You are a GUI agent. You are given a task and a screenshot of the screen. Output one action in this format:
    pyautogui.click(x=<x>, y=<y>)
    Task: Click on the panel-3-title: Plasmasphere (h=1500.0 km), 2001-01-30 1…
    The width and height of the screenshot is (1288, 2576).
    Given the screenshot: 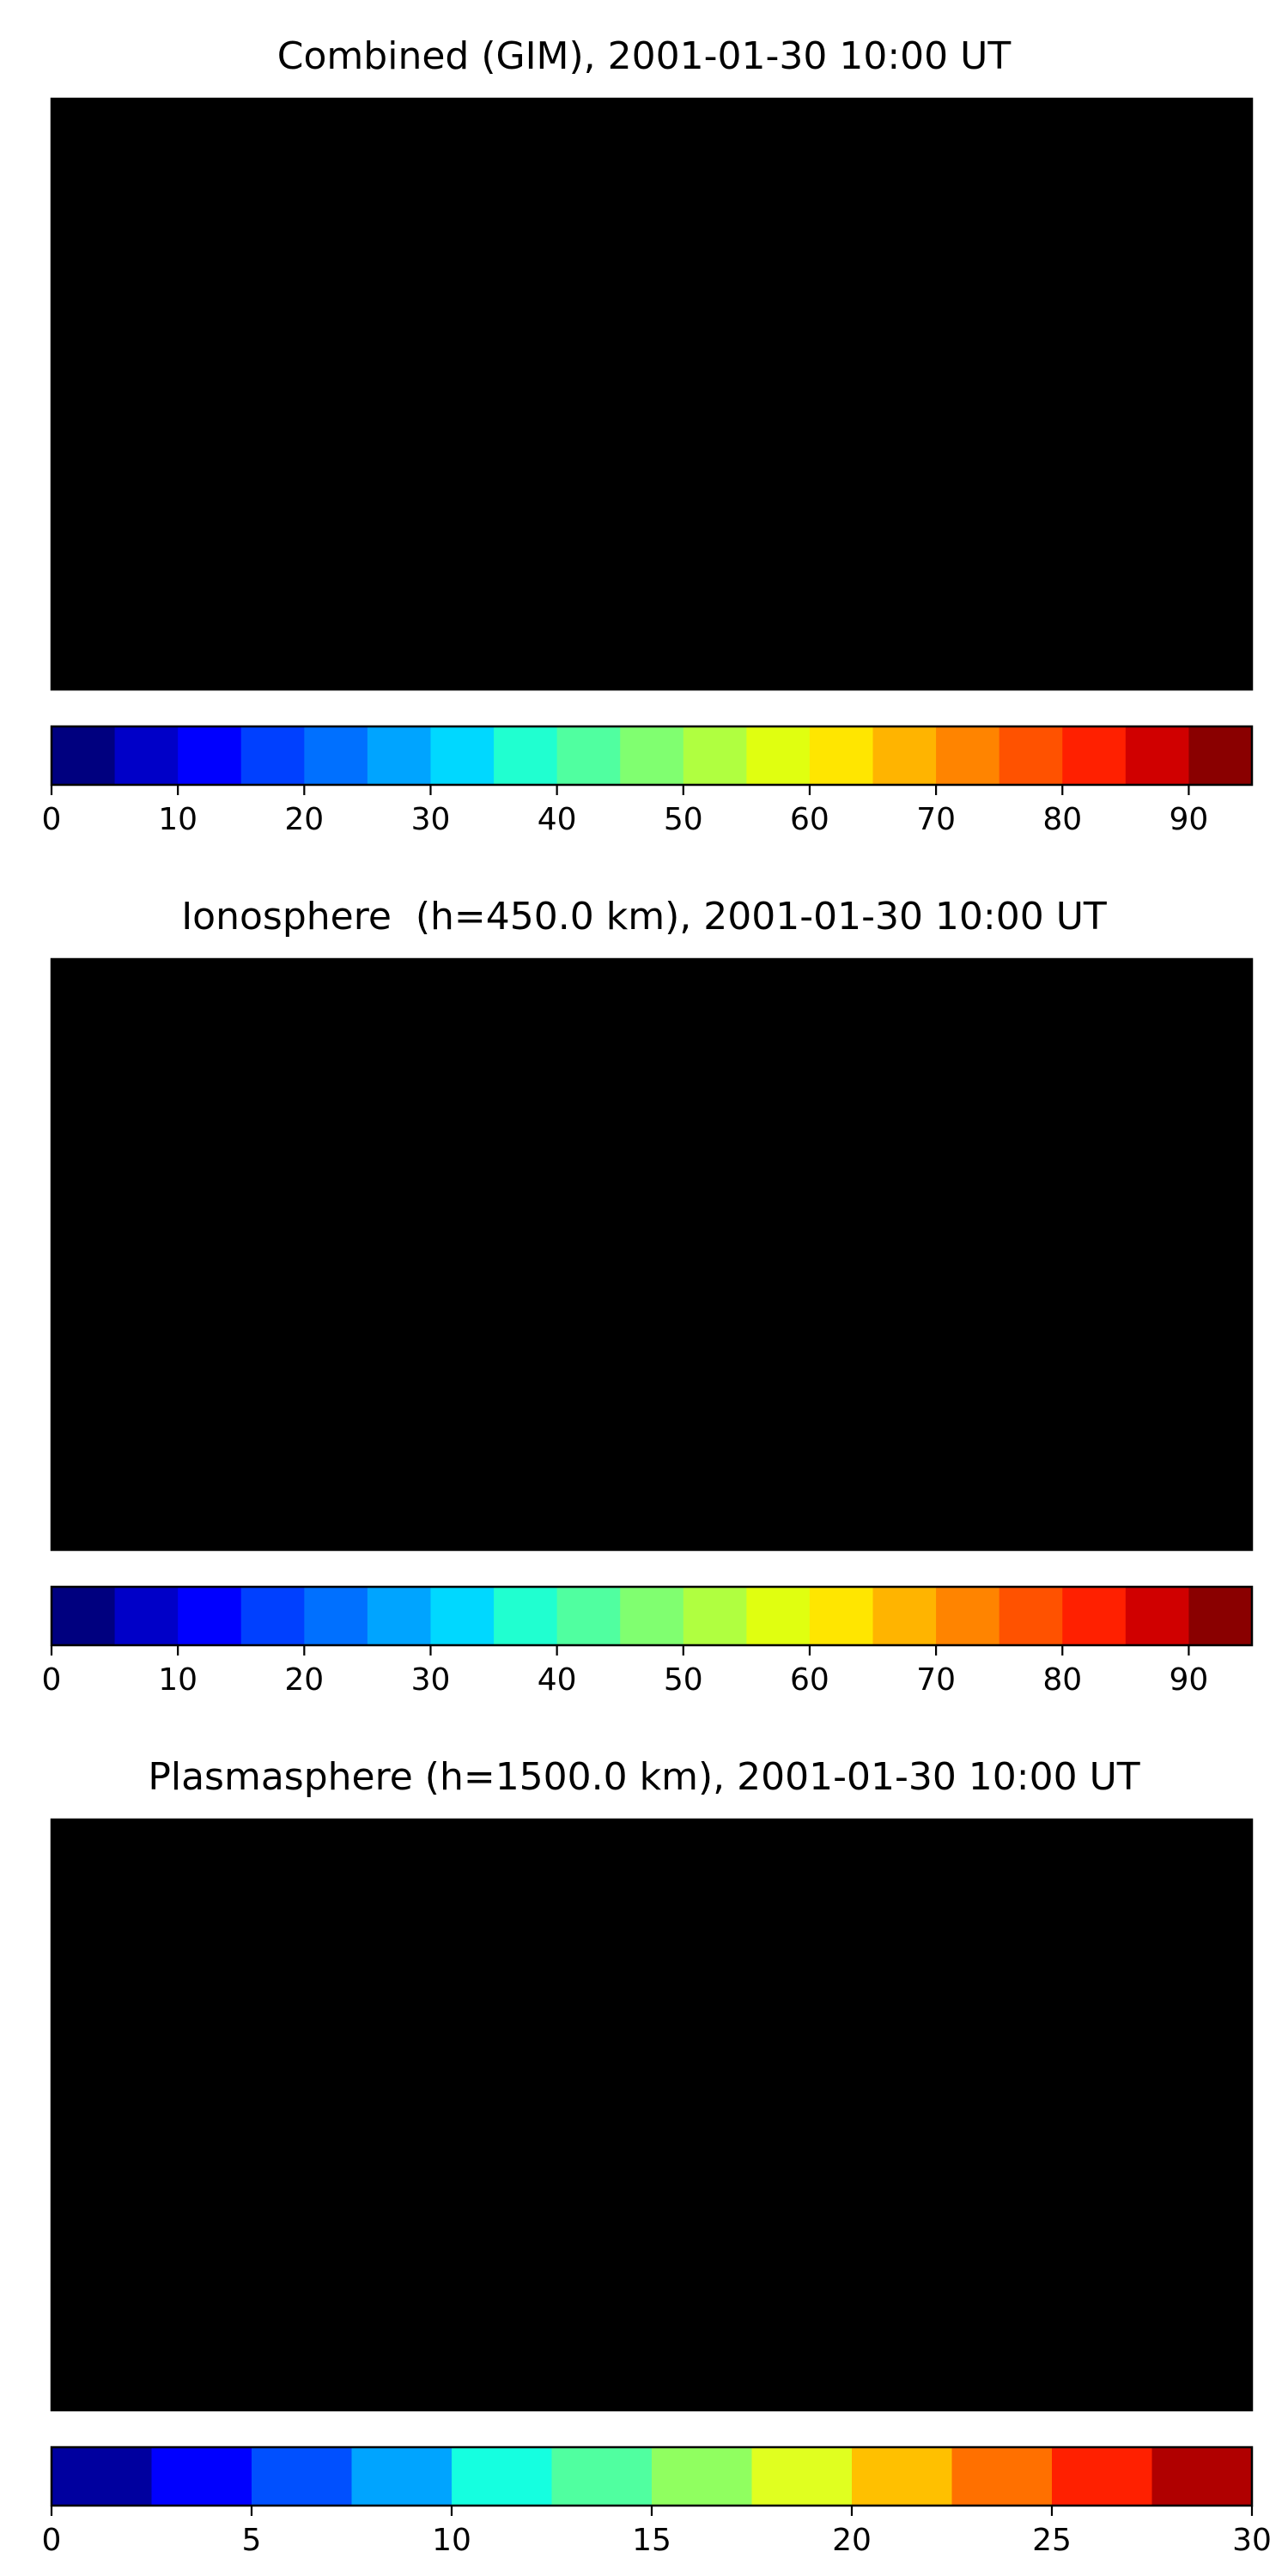 What is the action you would take?
    pyautogui.click(x=644, y=1777)
    